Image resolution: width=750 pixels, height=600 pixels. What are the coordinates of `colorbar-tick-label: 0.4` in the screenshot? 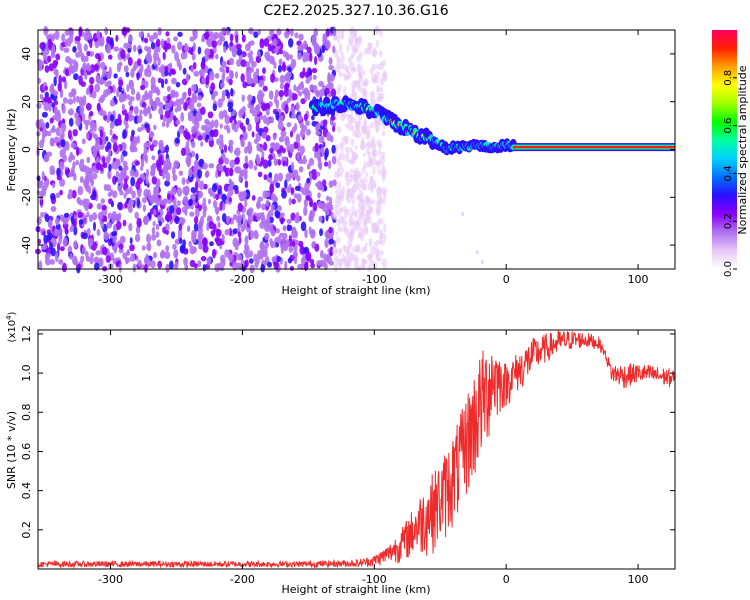 It's located at (728, 173).